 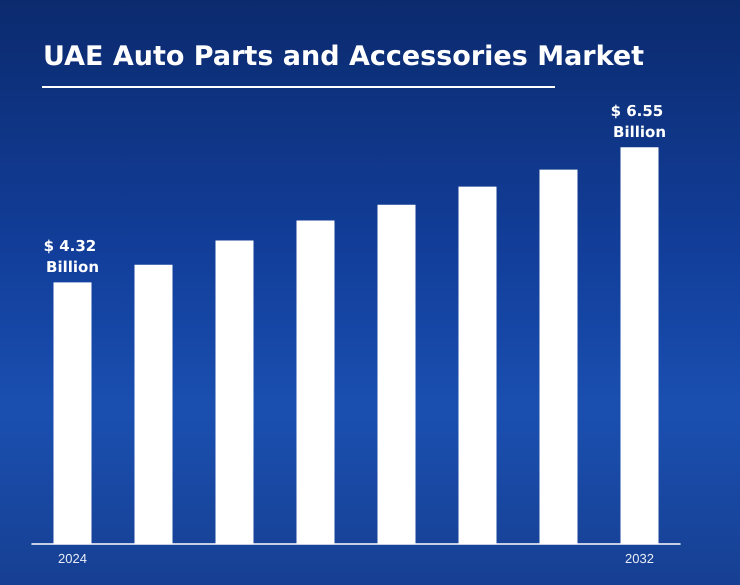 What do you see at coordinates (73, 256) in the screenshot?
I see `data-label: $ 4.32 Billion` at bounding box center [73, 256].